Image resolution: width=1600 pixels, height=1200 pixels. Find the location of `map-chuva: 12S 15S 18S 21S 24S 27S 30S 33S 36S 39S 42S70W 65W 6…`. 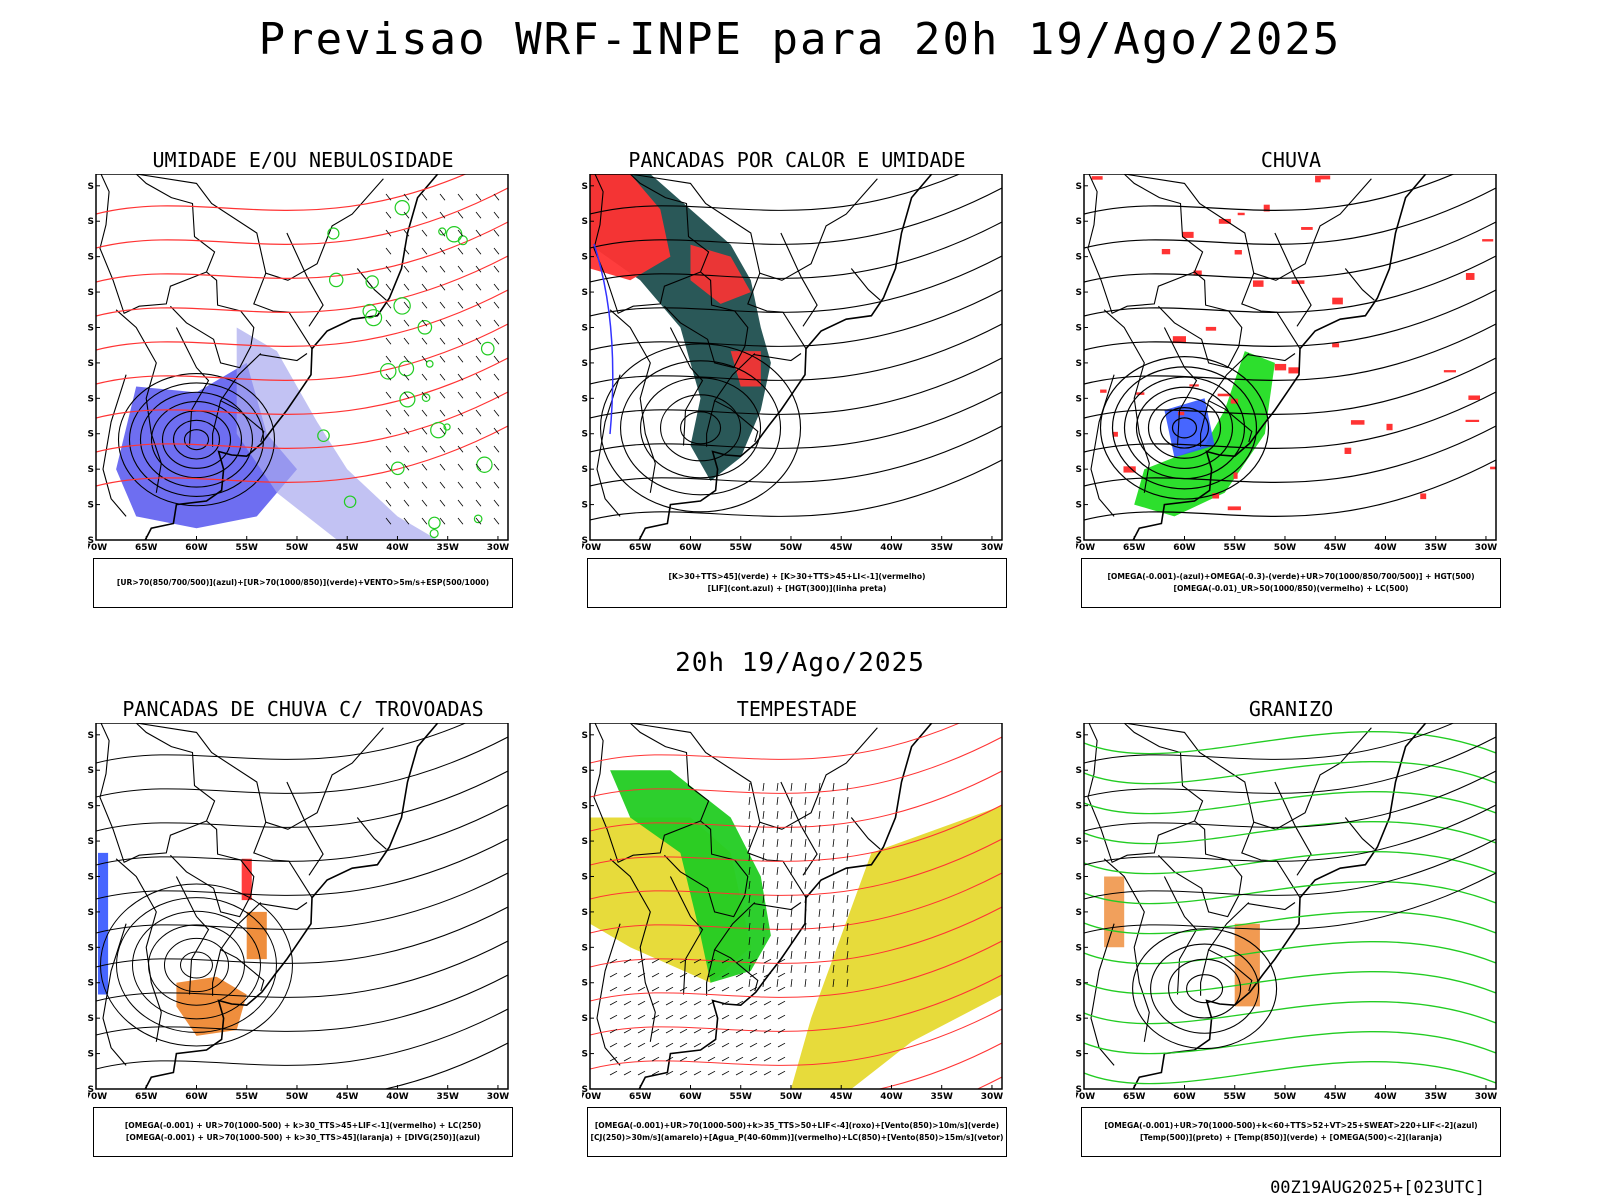

map-chuva: 12S 15S 18S 21S 24S 27S 30S 33S 36S 39S 42S70W 65W 6… is located at coordinates (1291, 374).